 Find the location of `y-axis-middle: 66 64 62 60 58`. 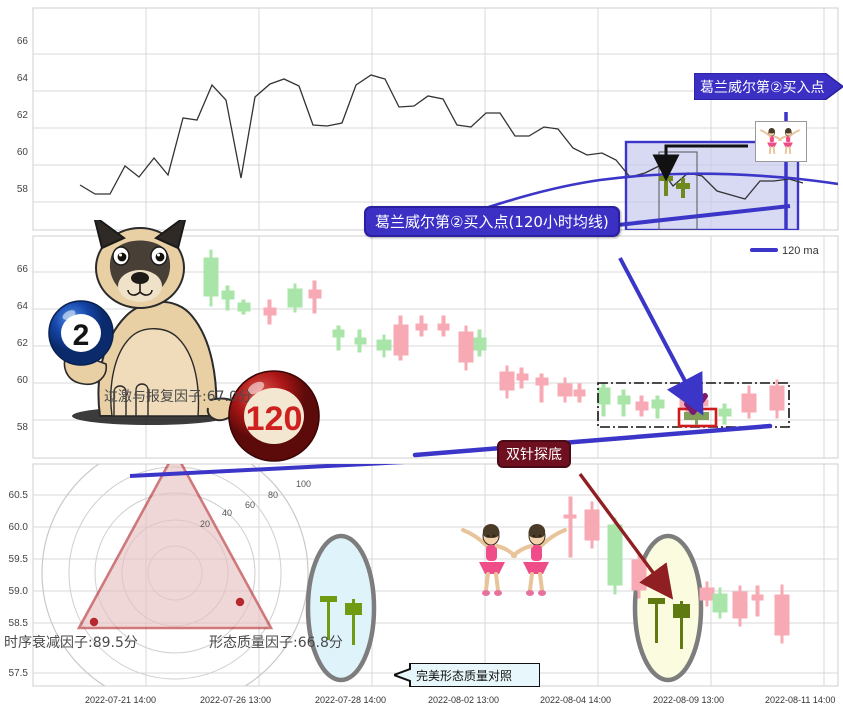

y-axis-middle: 66 64 62 60 58 is located at coordinates (23, 348).